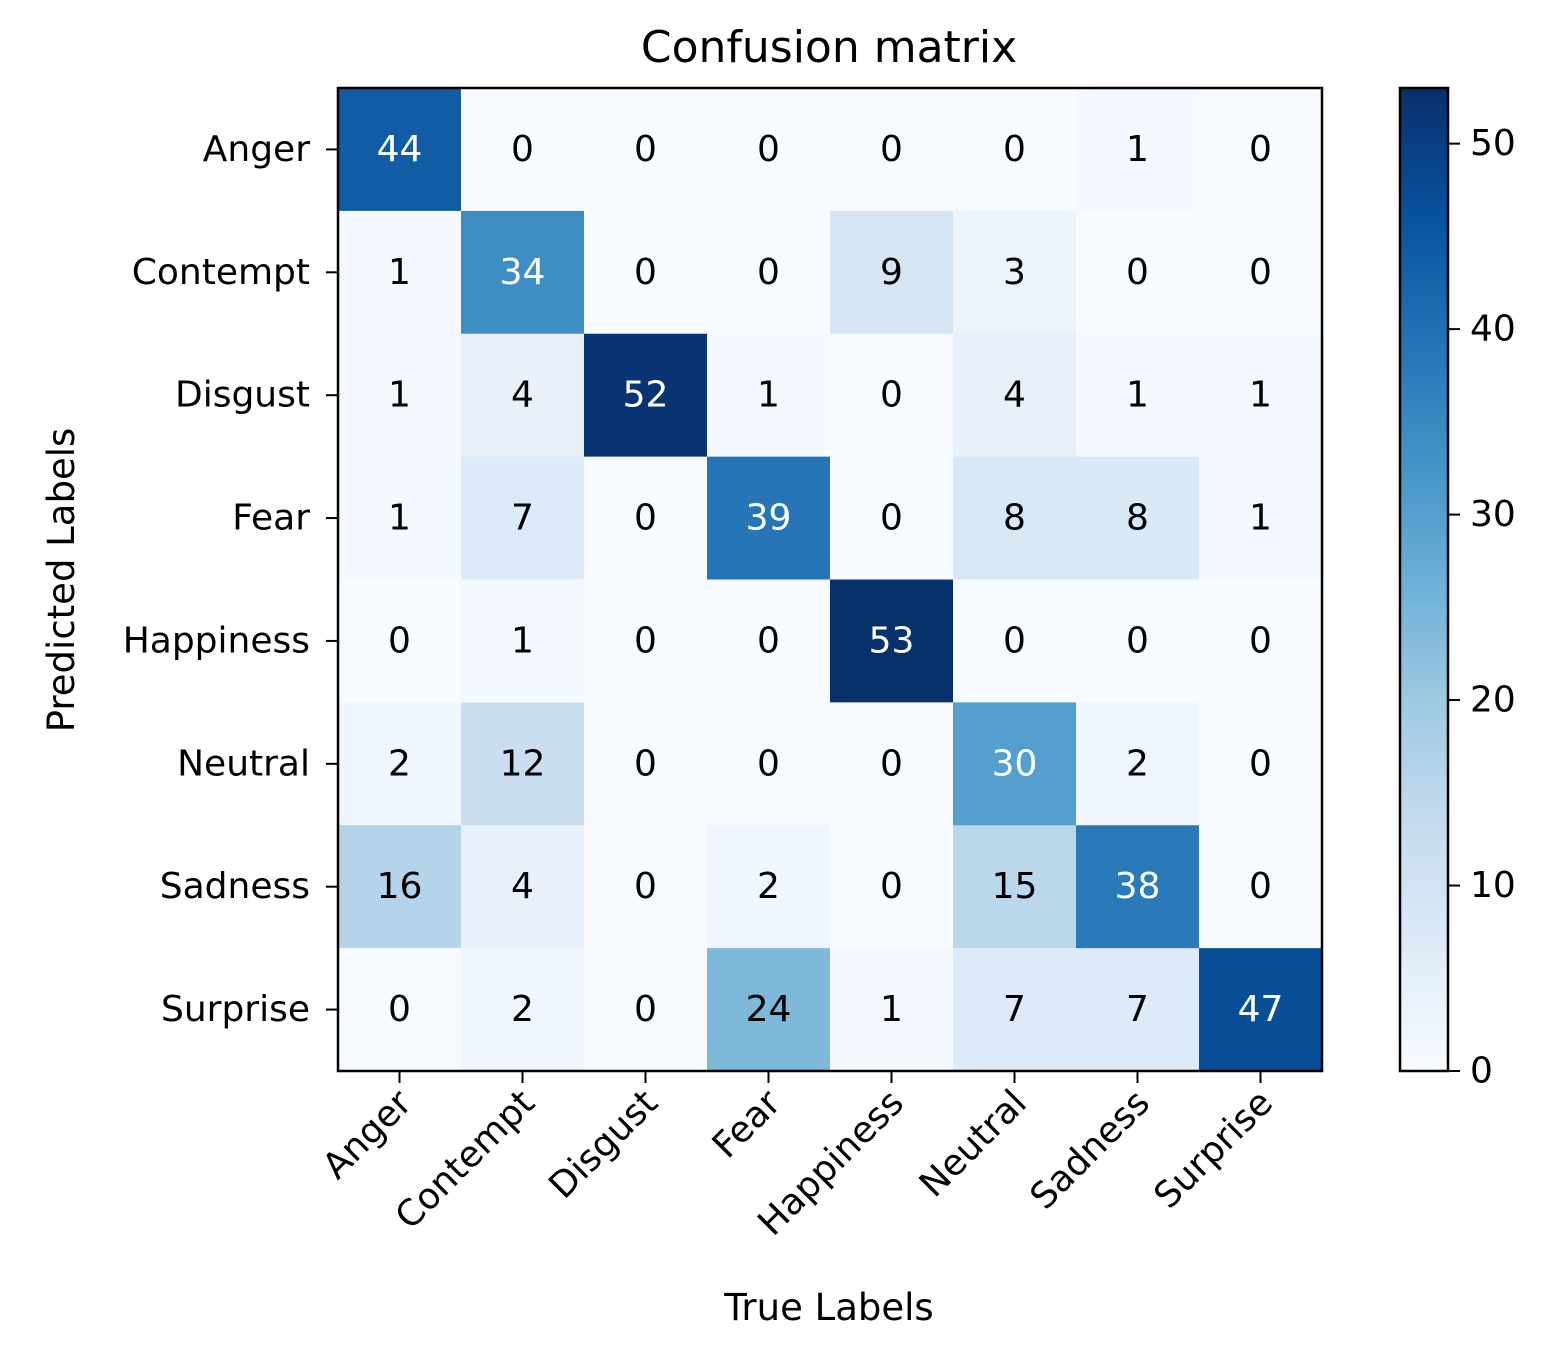  I want to click on cell-value-label: 24, so click(769, 1009).